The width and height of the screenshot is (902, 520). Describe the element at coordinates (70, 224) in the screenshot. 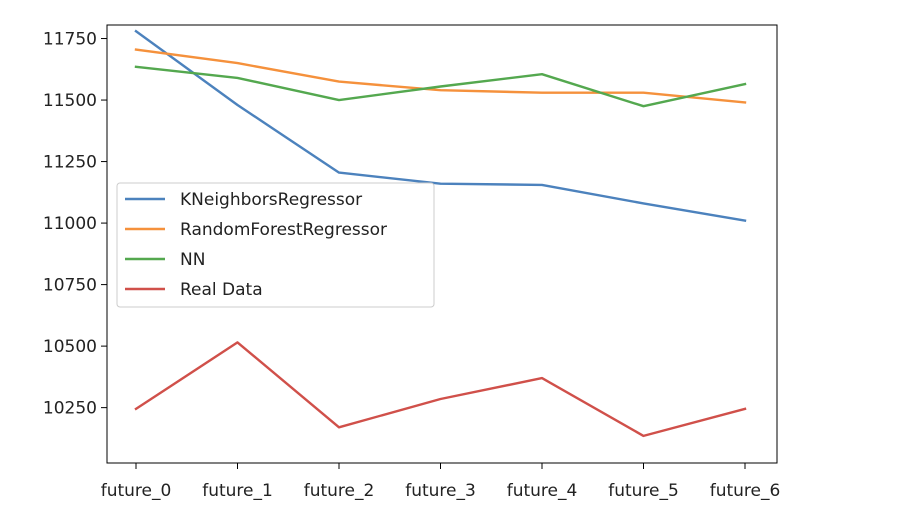

I see `y-tick-label: 11000` at that location.